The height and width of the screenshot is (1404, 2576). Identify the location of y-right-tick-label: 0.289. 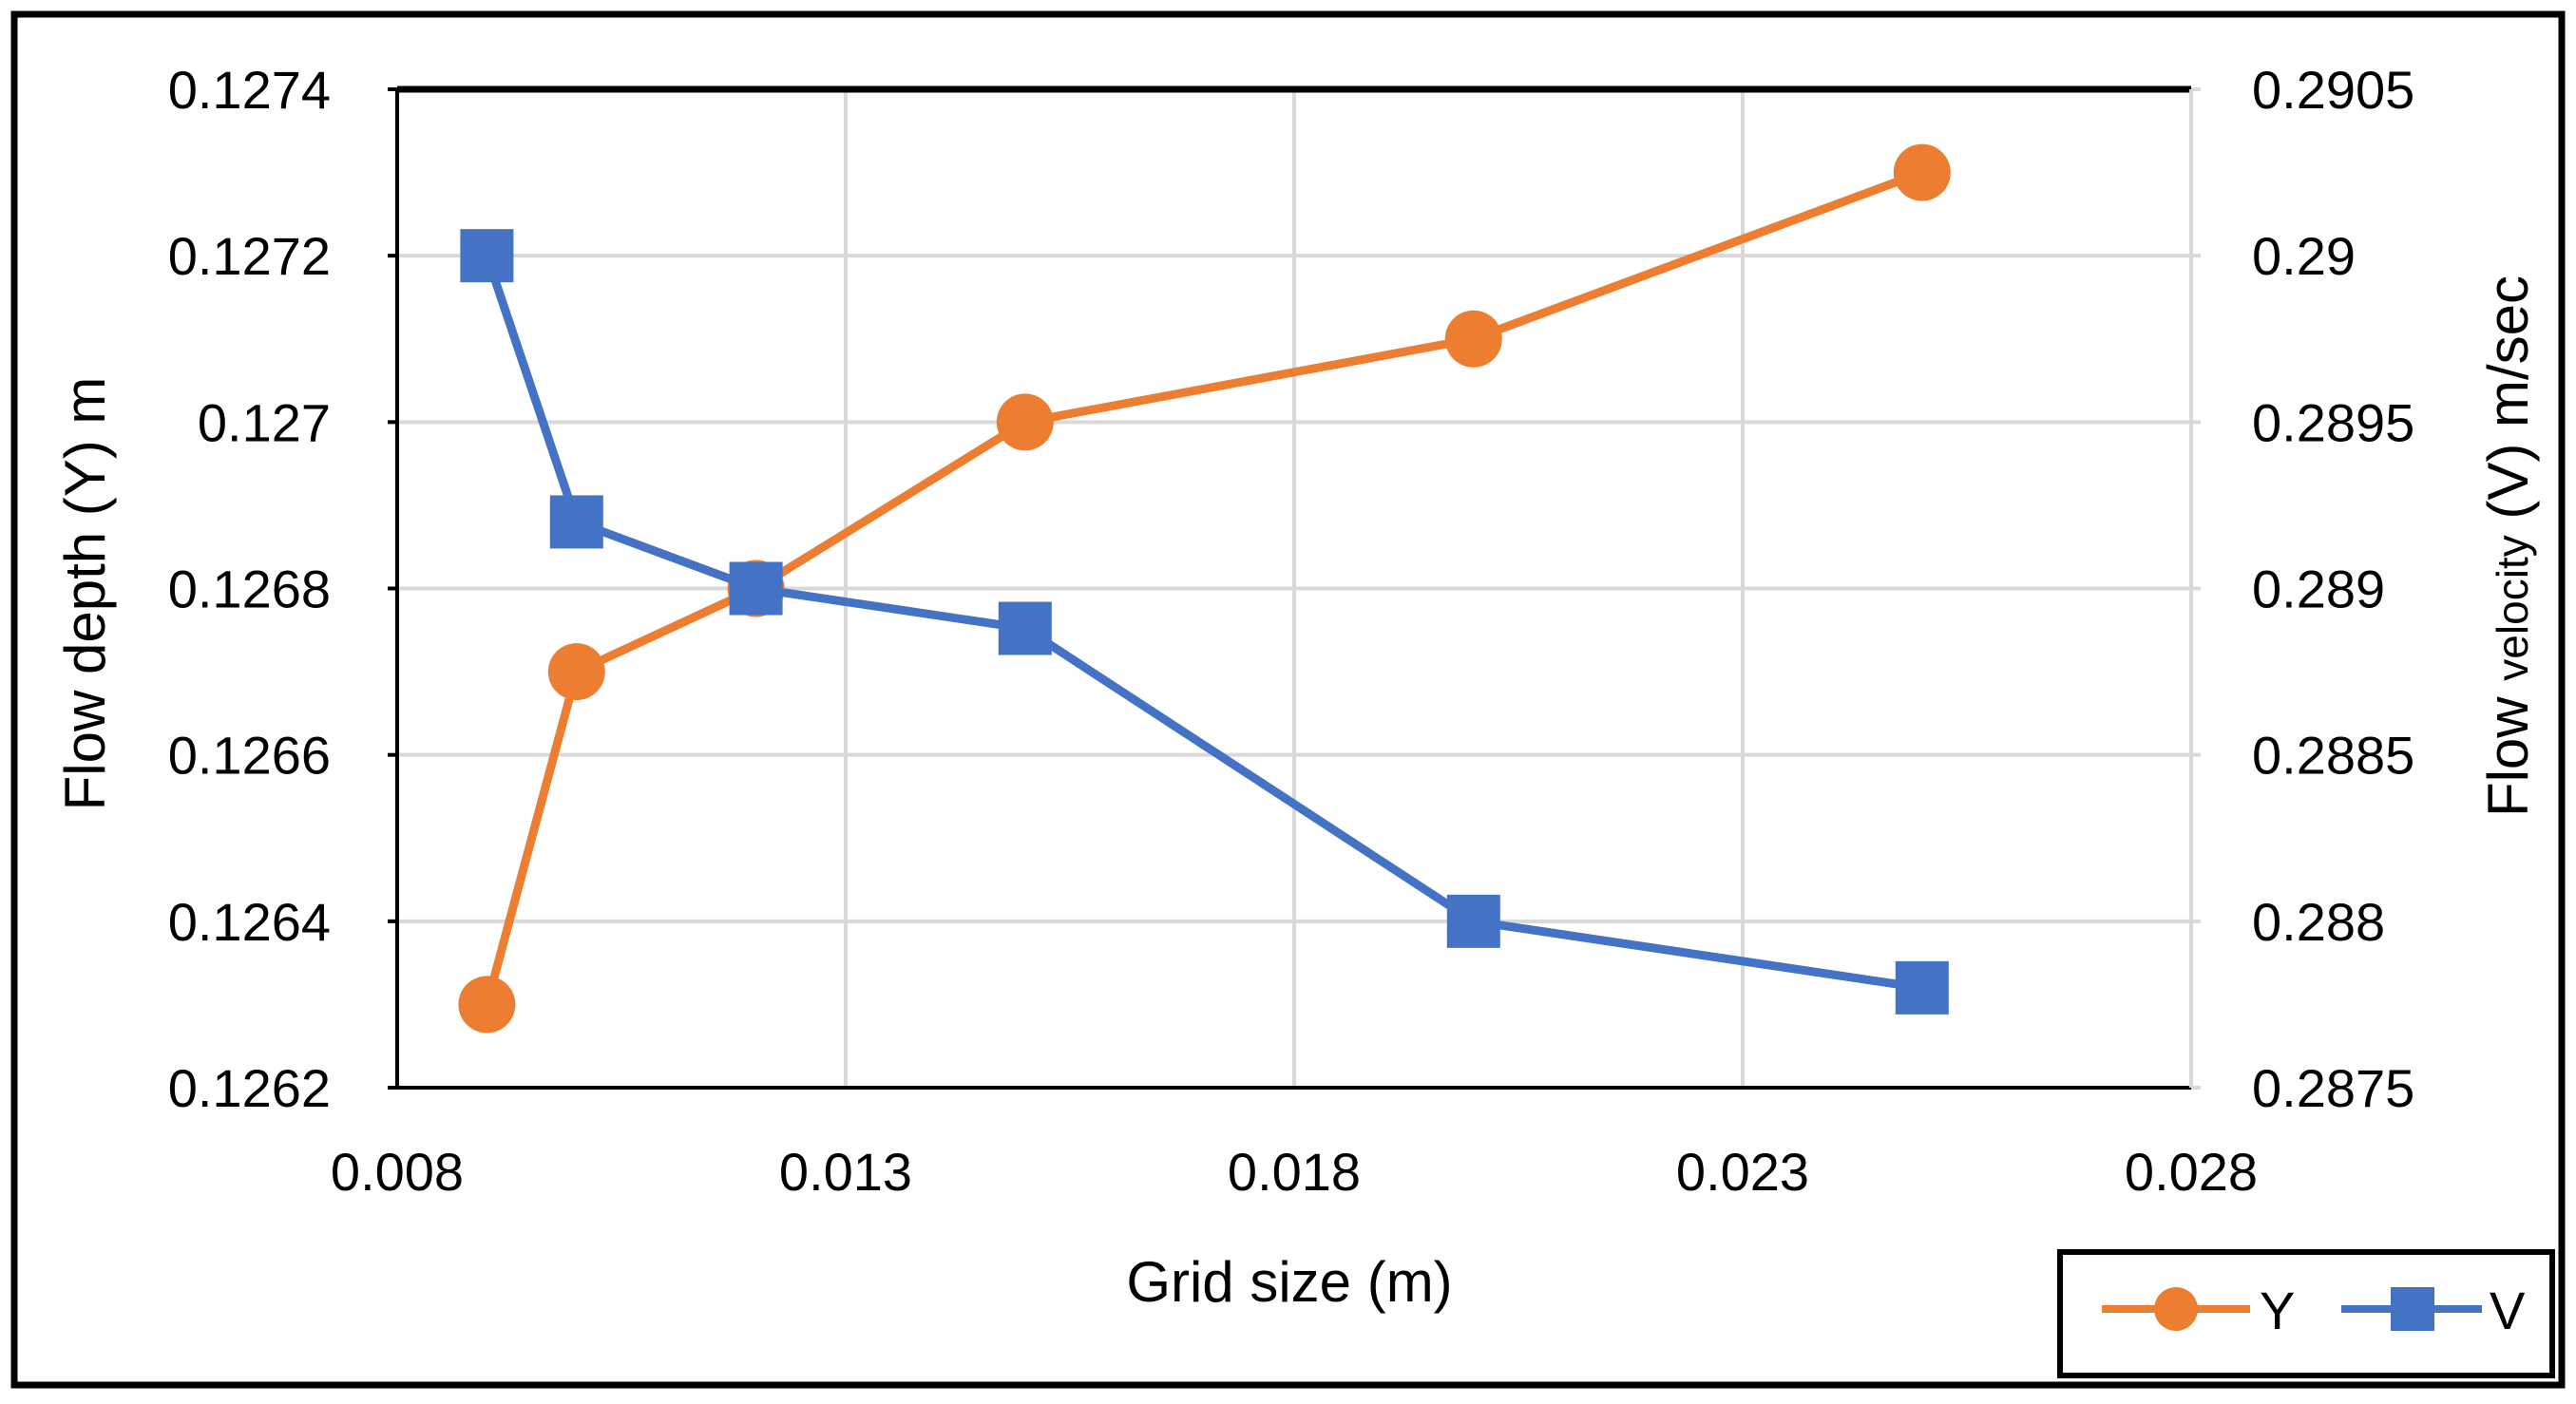
(2318, 589).